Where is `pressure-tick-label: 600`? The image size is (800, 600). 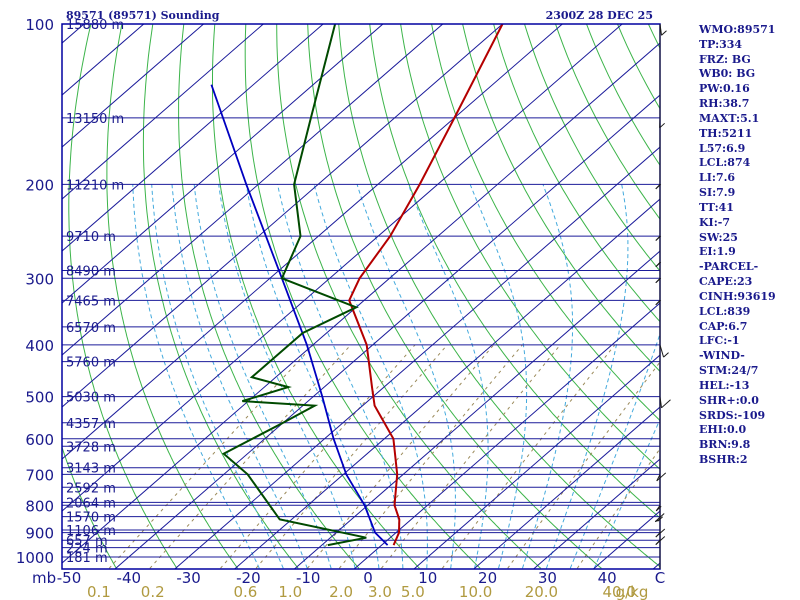
pressure-tick-label: 600 is located at coordinates (39, 440).